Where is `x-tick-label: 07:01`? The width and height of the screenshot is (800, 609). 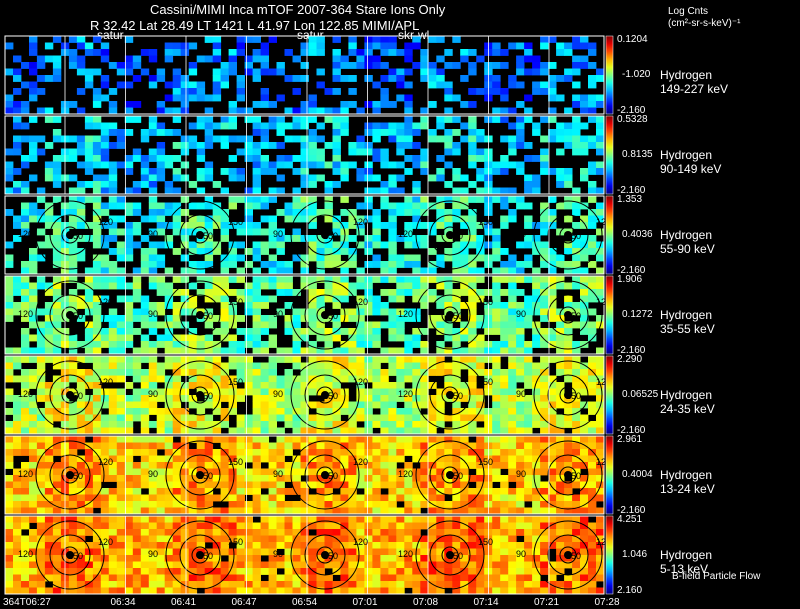 x-tick-label: 07:01 is located at coordinates (365, 602).